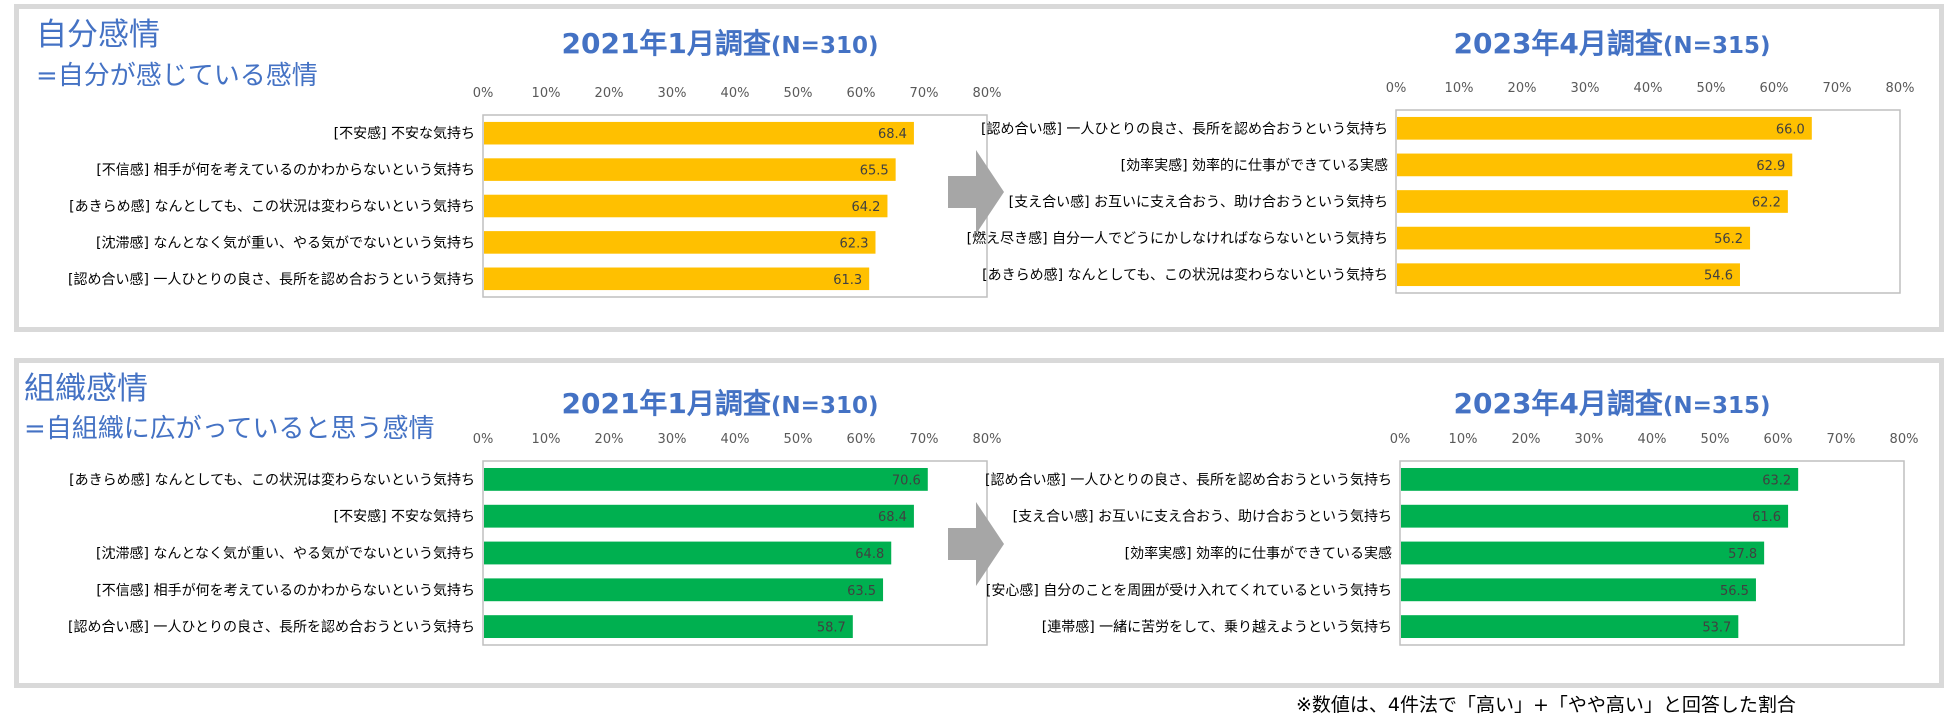 The height and width of the screenshot is (728, 1950). I want to click on data-label: 54.6, so click(1718, 276).